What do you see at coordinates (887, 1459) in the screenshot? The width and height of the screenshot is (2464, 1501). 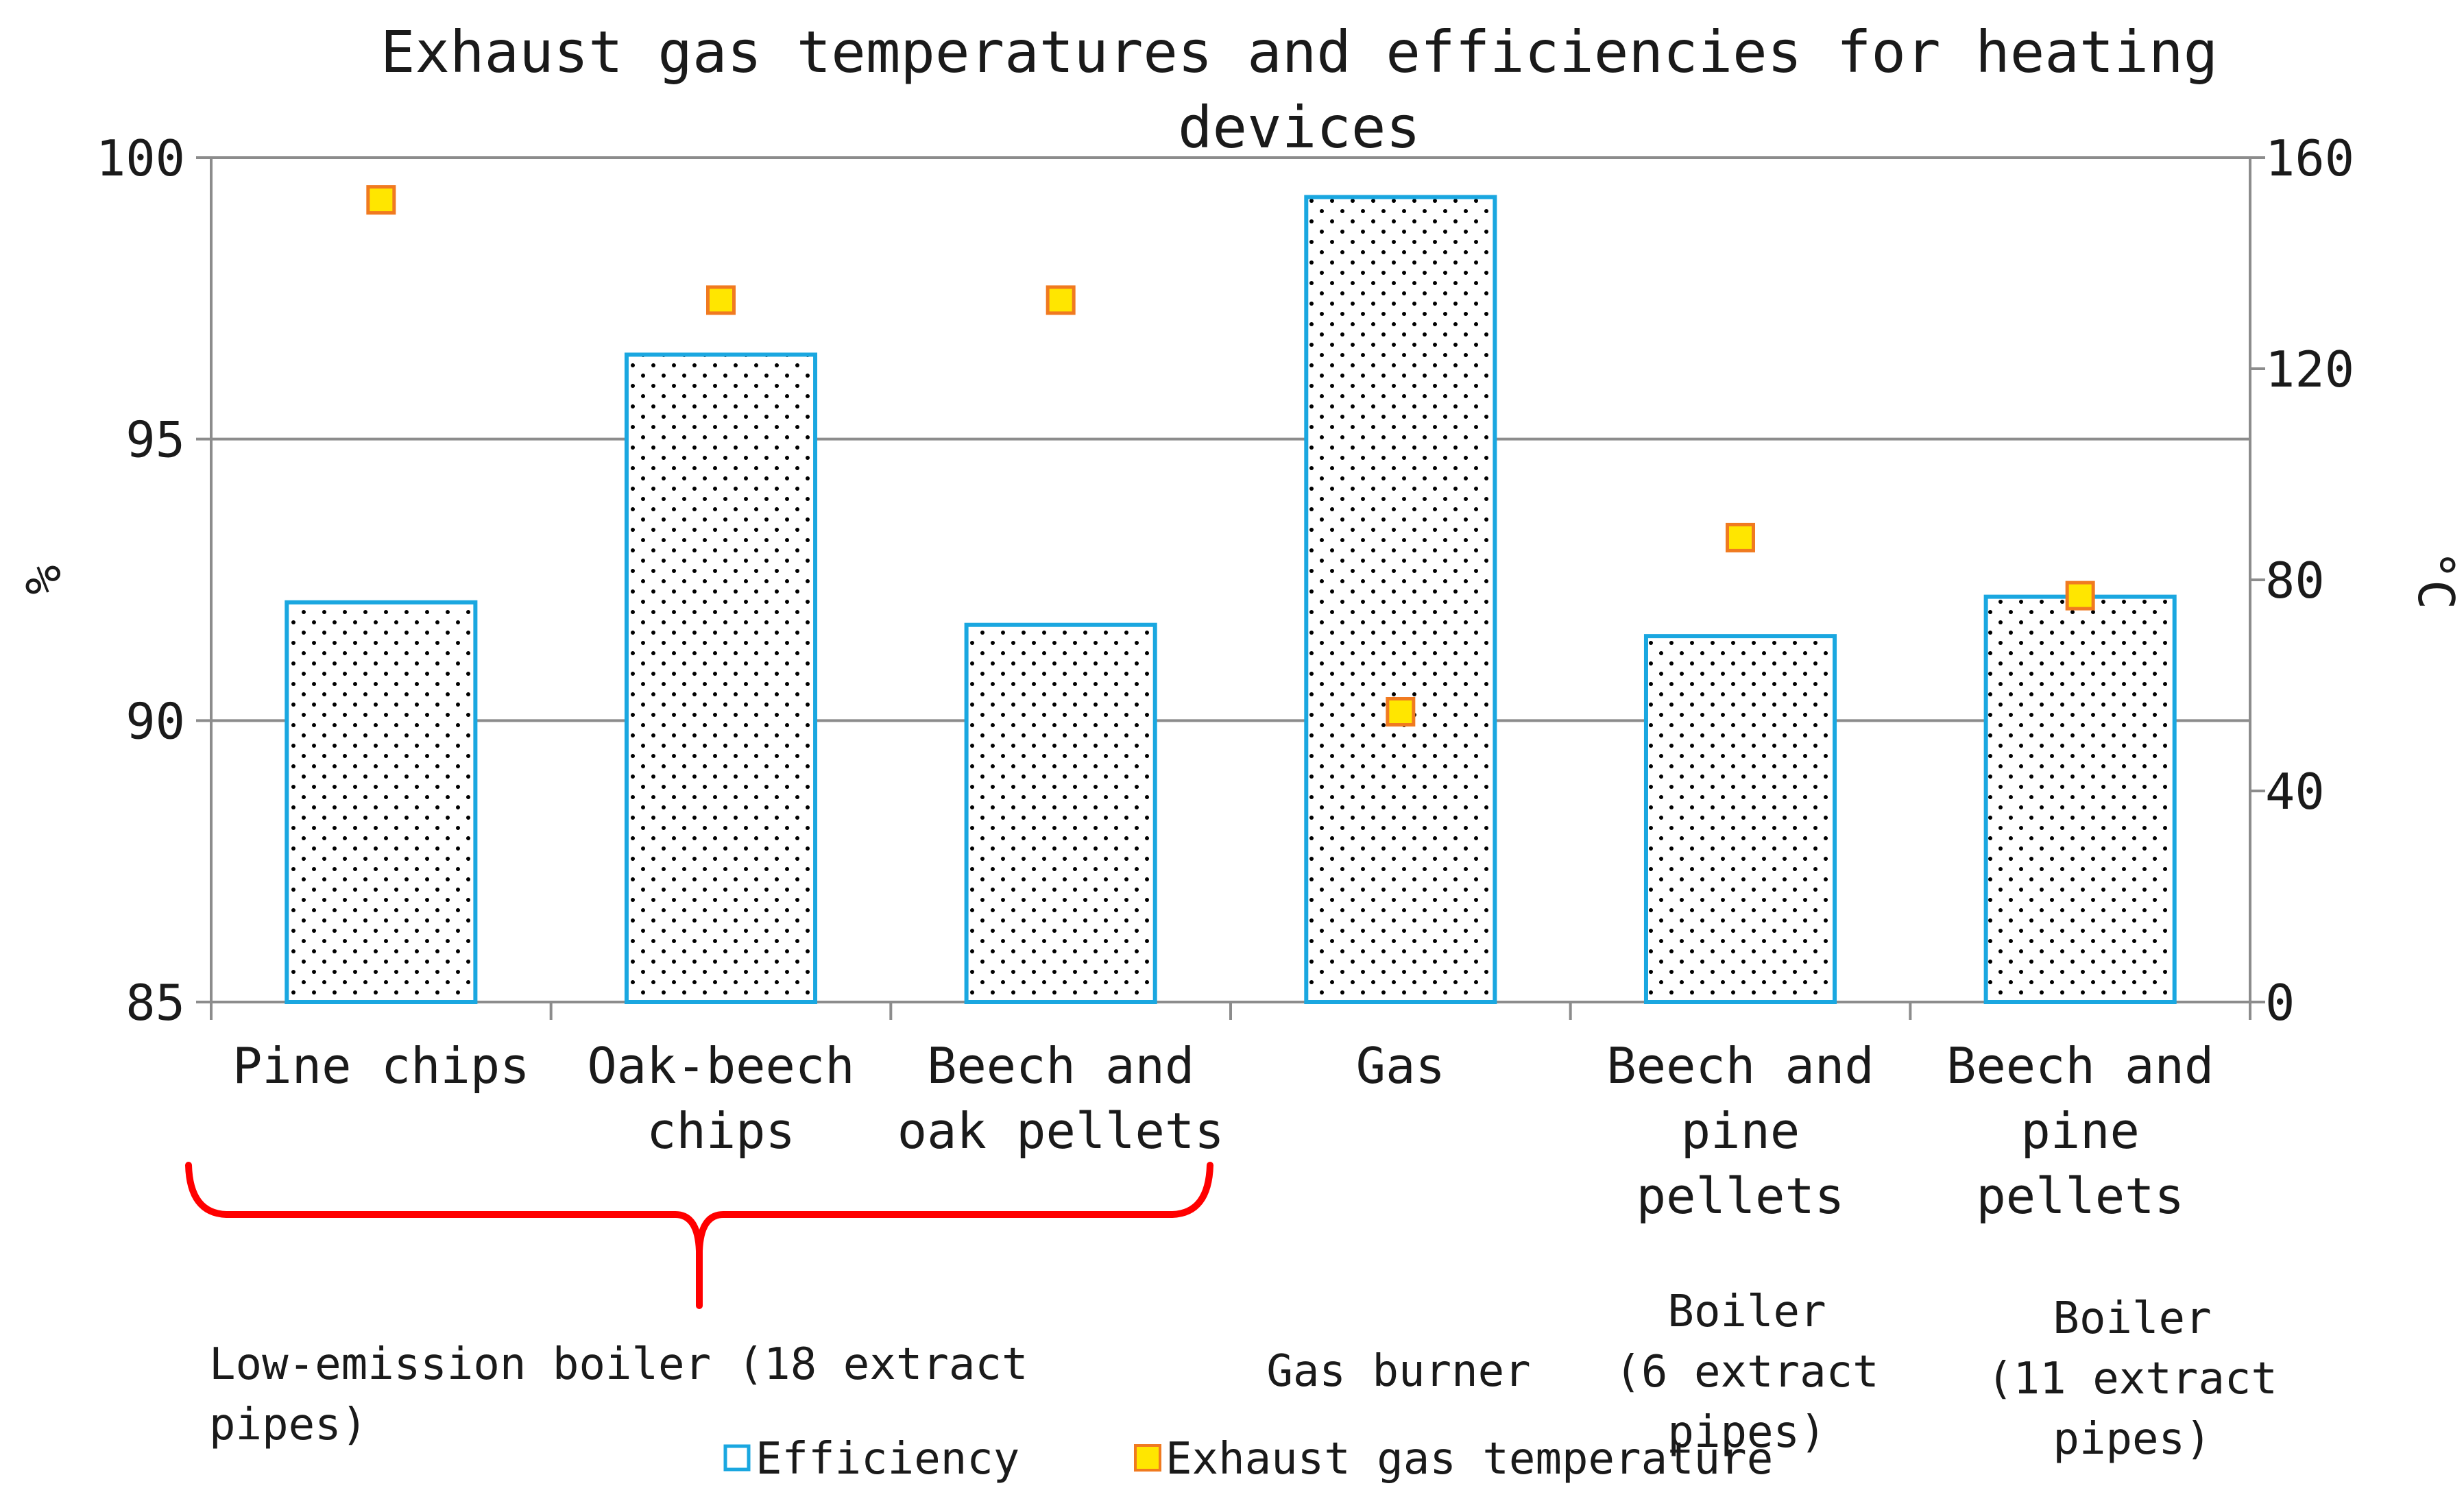 I see `legend-efficiency-label: Efficiency` at bounding box center [887, 1459].